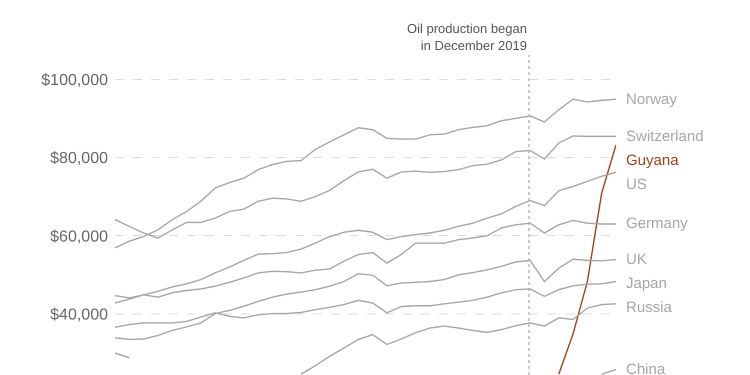 The width and height of the screenshot is (750, 375). I want to click on series-label: Germany, so click(657, 223).